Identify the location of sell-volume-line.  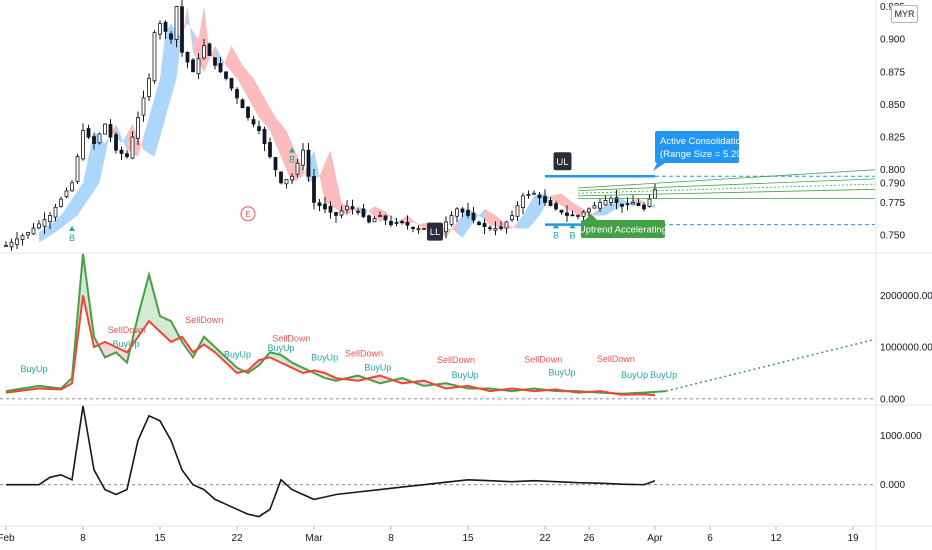
(330, 346).